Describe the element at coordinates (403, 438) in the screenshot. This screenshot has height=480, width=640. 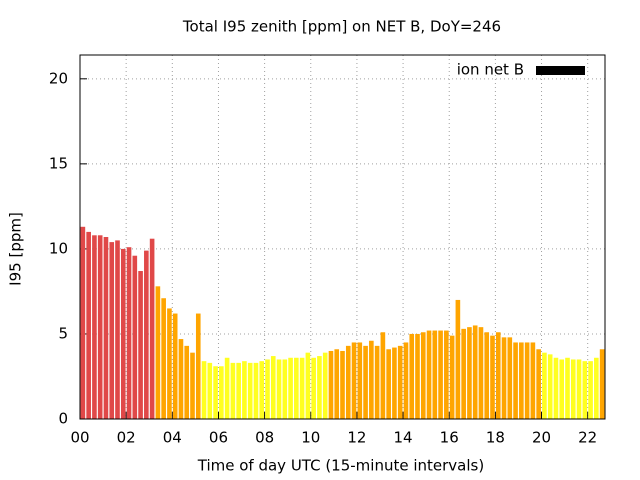
I see `x-tick-label: 14` at that location.